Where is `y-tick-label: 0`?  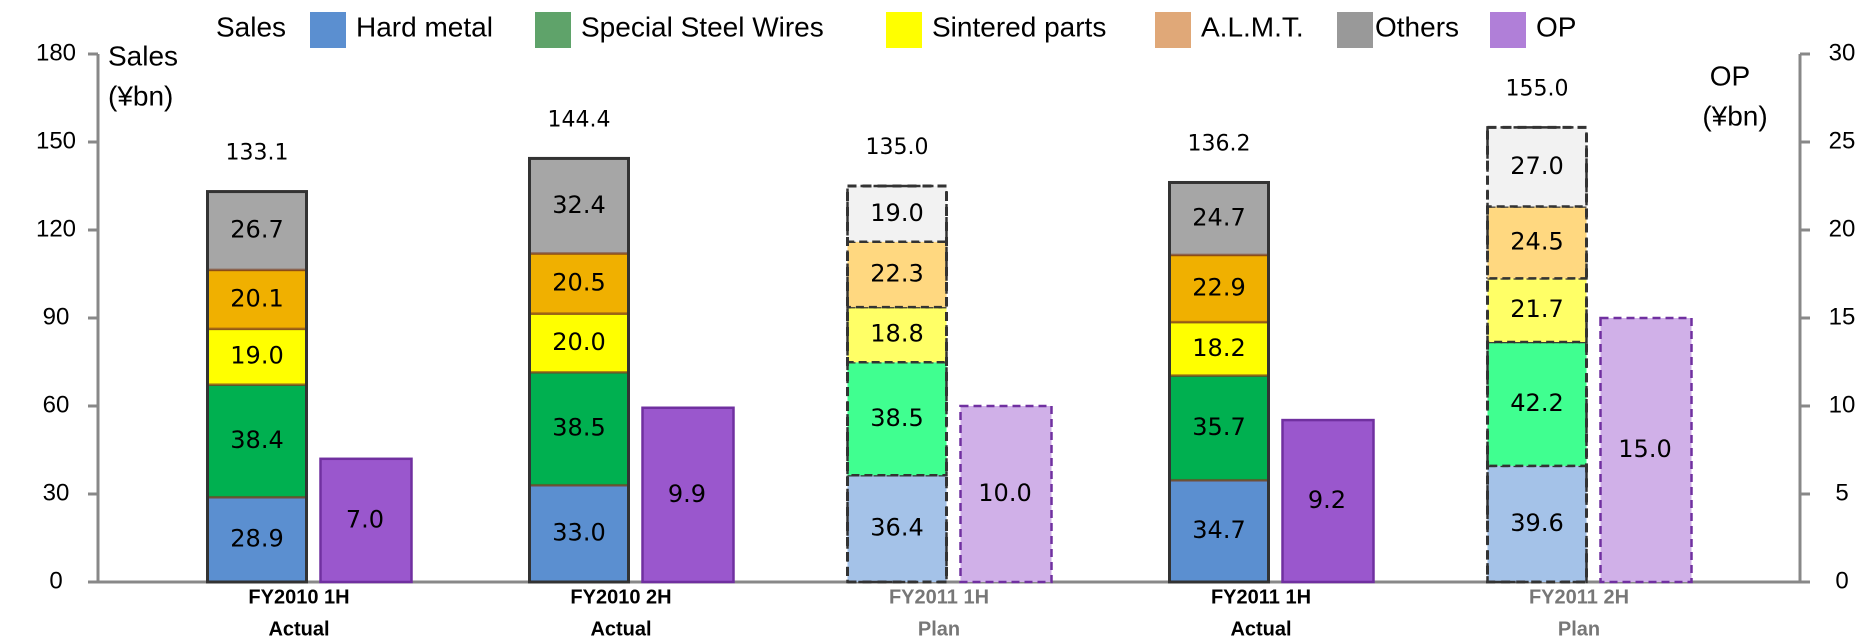 y-tick-label: 0 is located at coordinates (55, 580).